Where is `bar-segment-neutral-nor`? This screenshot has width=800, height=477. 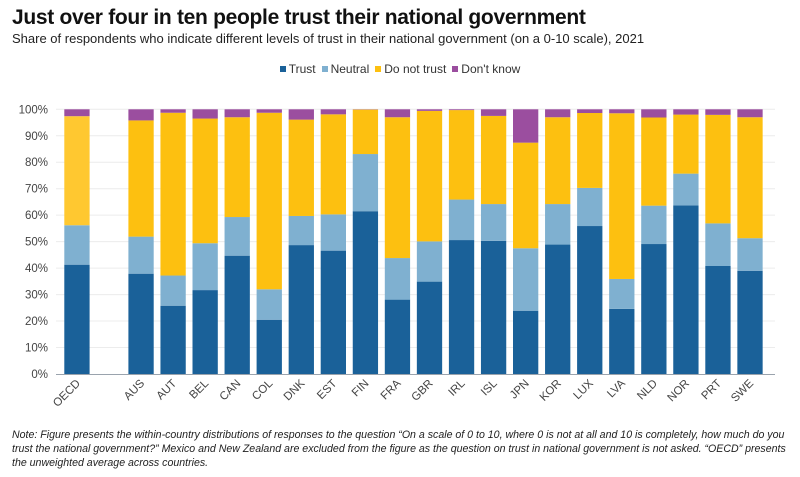
bar-segment-neutral-nor is located at coordinates (686, 189).